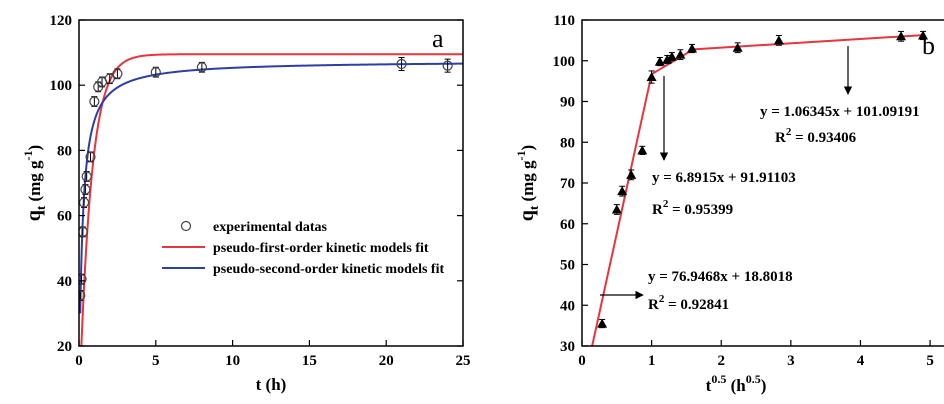  I want to click on annotation-2-r2-value: = 0.95399, so click(700, 210).